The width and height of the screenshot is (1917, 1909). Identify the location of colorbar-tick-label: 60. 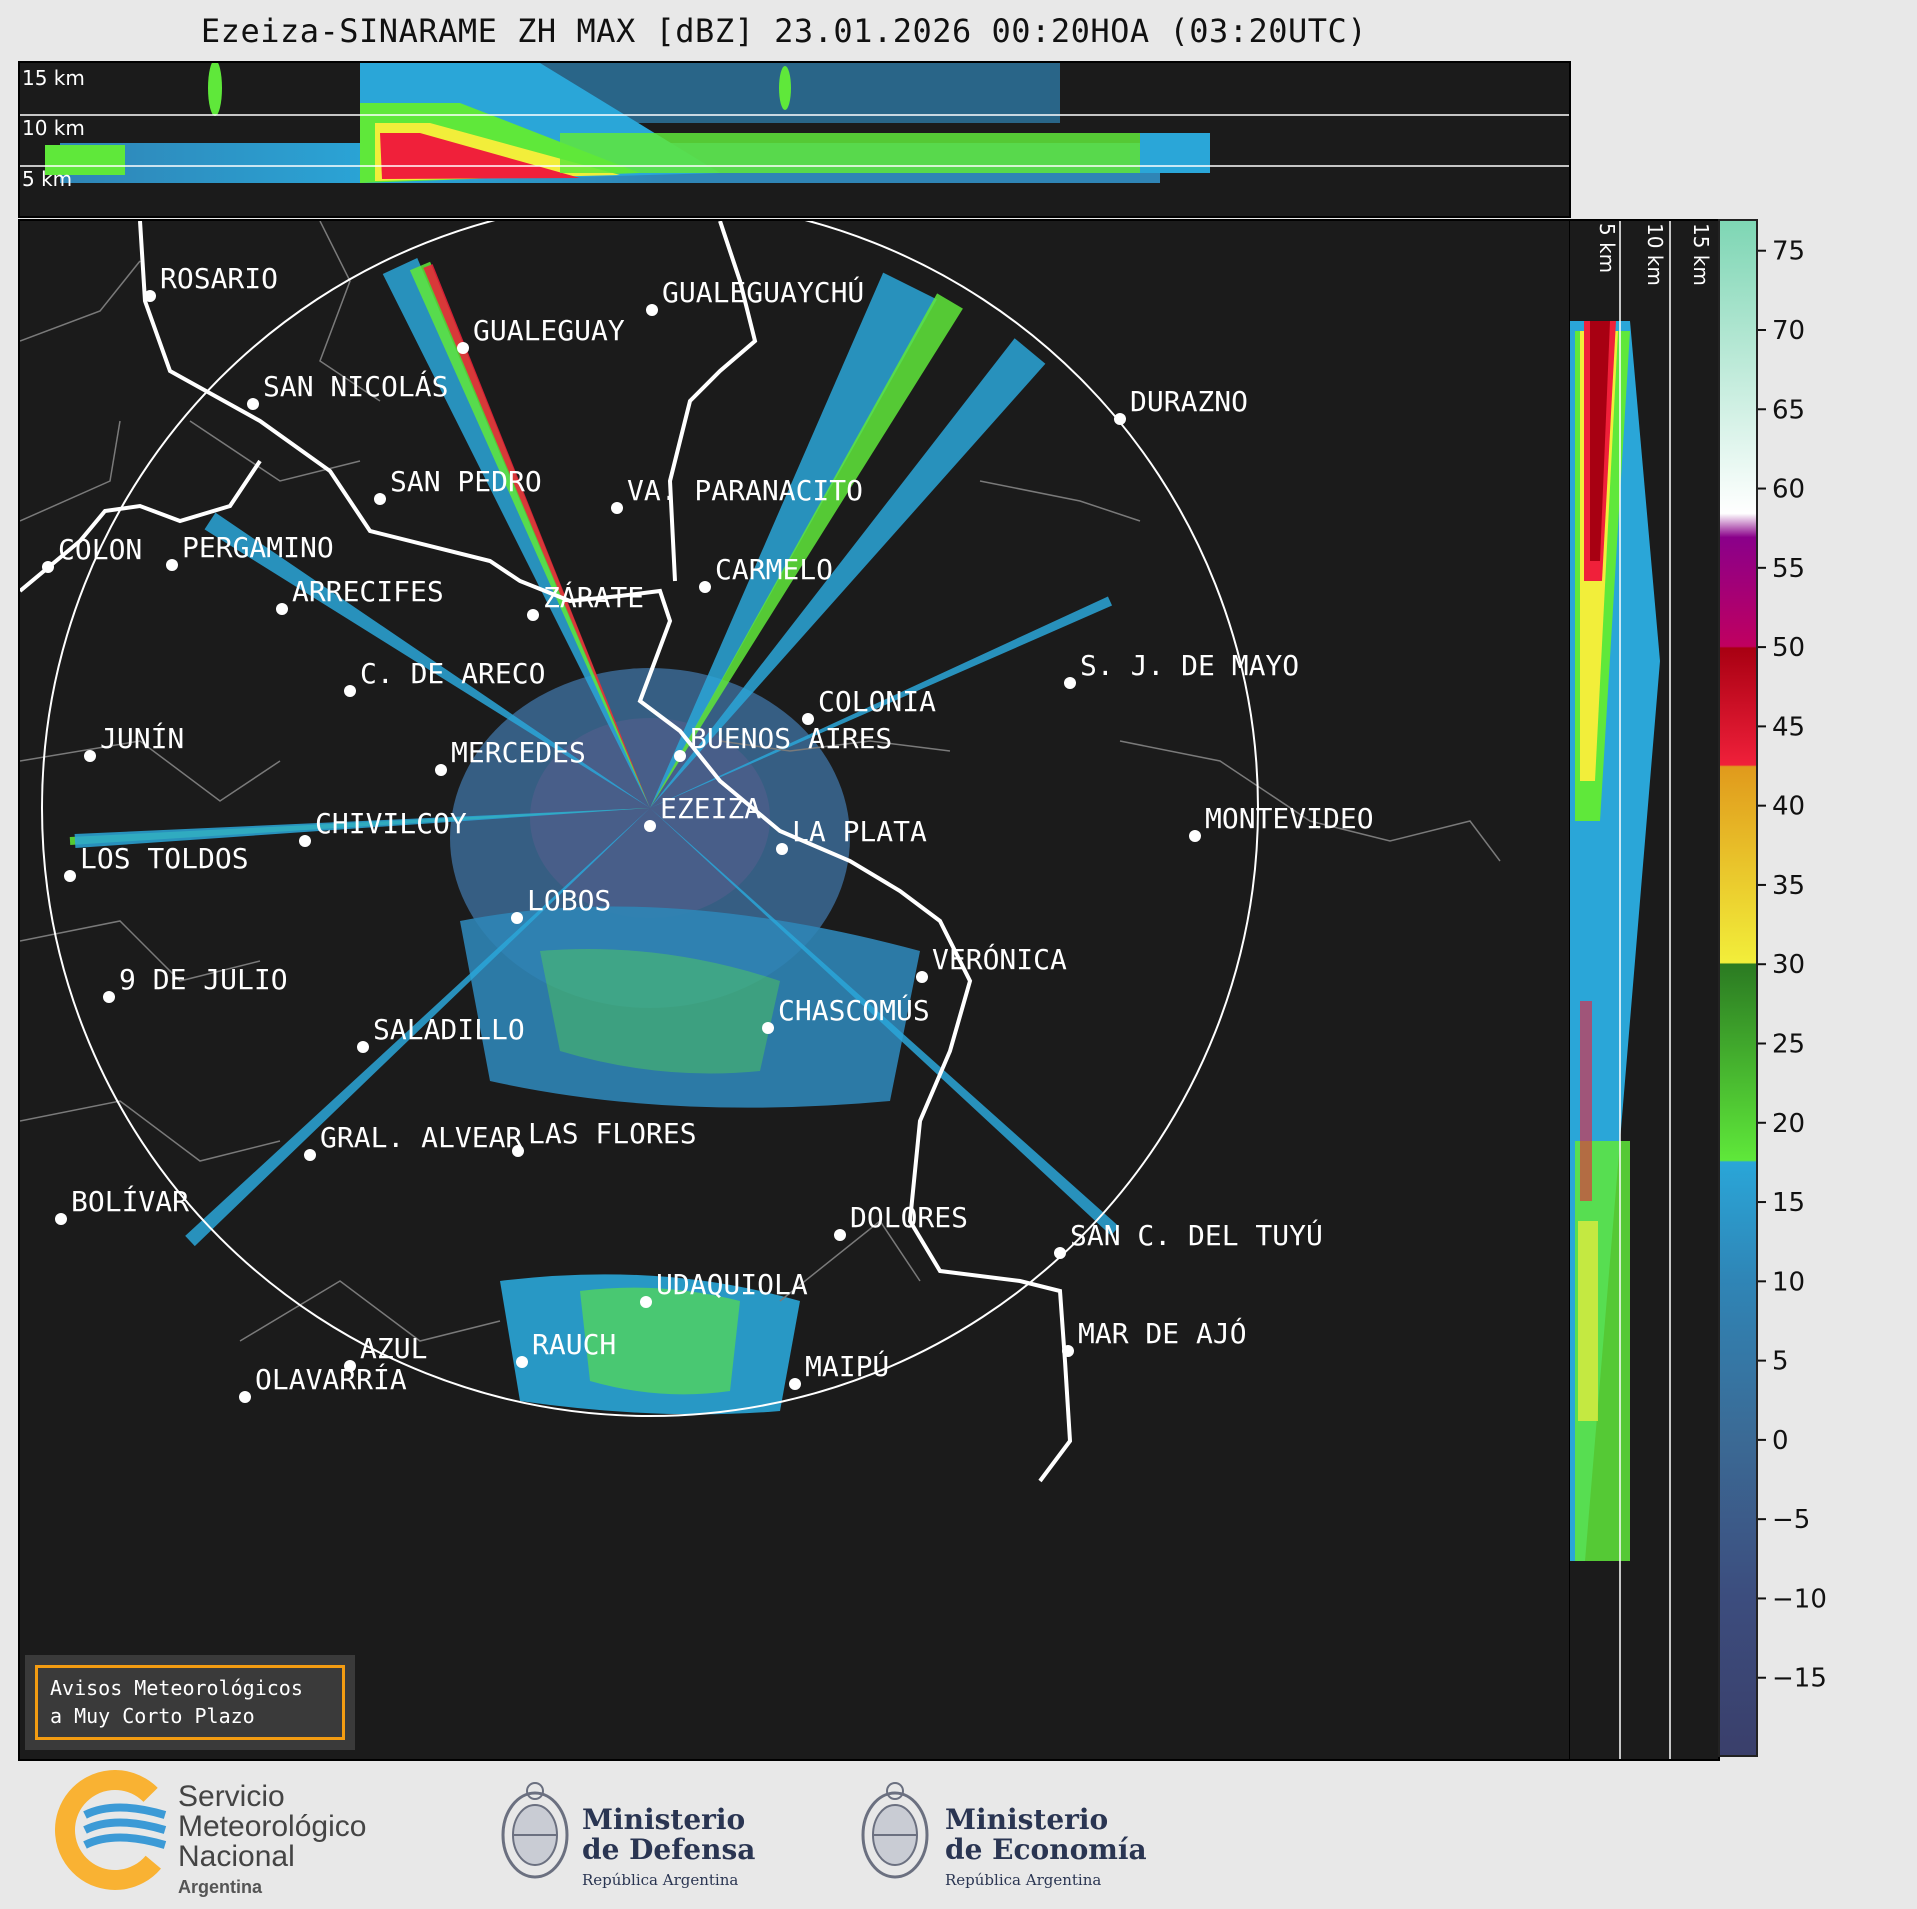
(1788, 490).